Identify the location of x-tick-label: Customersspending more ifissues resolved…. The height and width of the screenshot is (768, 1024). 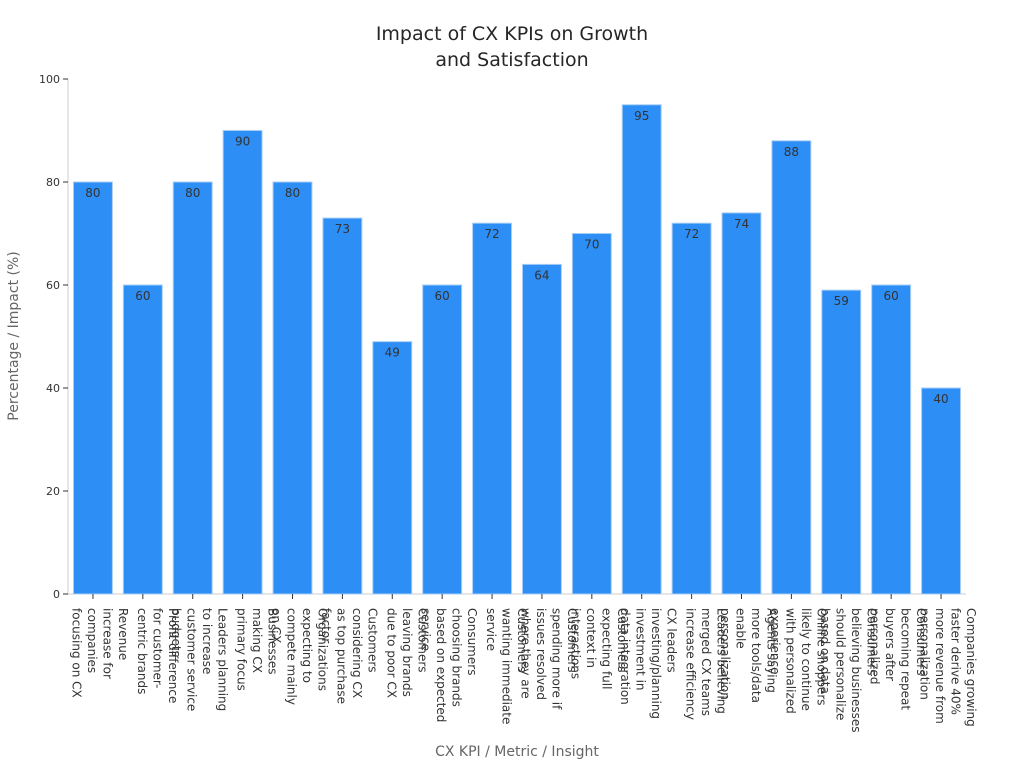
(548, 659).